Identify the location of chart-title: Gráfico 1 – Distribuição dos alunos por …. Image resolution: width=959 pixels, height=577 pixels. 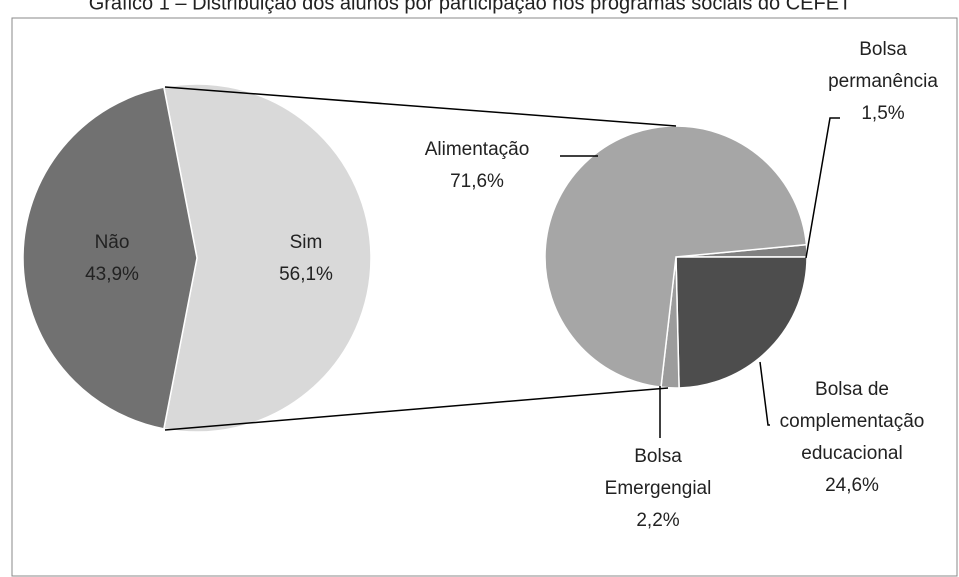
(470, 7).